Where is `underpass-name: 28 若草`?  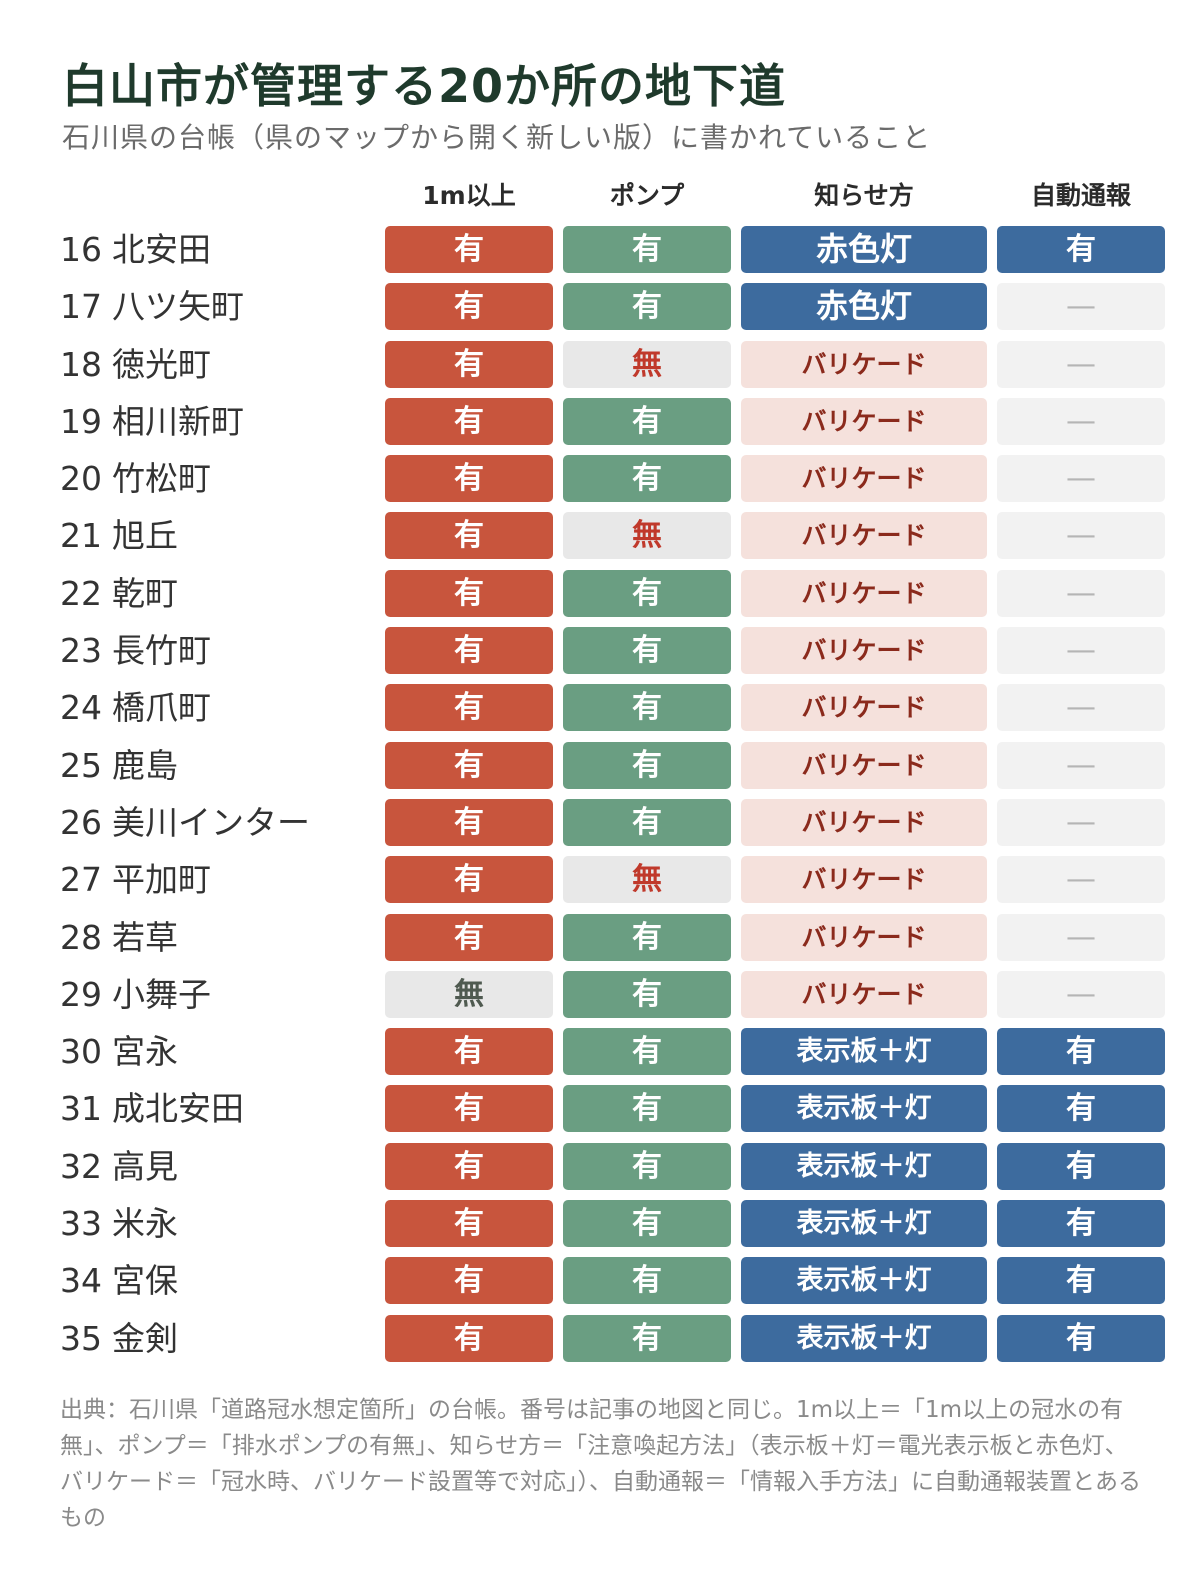
underpass-name: 28 若草 is located at coordinates (119, 937).